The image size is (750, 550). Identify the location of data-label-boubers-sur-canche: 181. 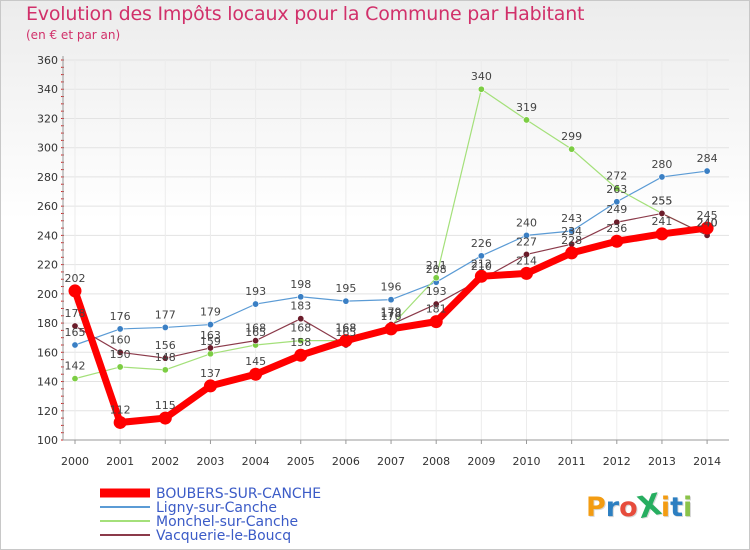
(436, 309).